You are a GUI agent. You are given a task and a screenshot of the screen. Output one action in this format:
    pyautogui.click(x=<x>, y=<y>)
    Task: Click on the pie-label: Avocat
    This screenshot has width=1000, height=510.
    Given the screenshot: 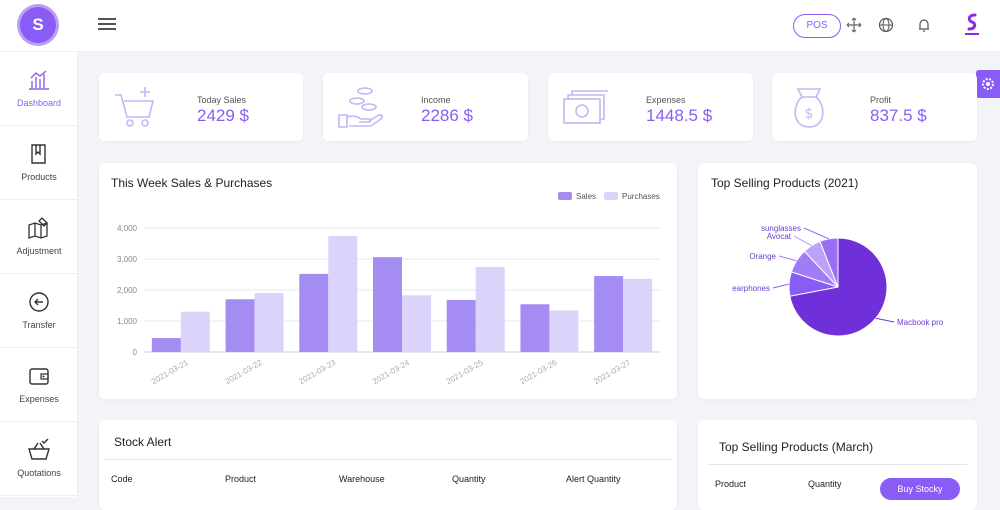 What is the action you would take?
    pyautogui.click(x=779, y=236)
    